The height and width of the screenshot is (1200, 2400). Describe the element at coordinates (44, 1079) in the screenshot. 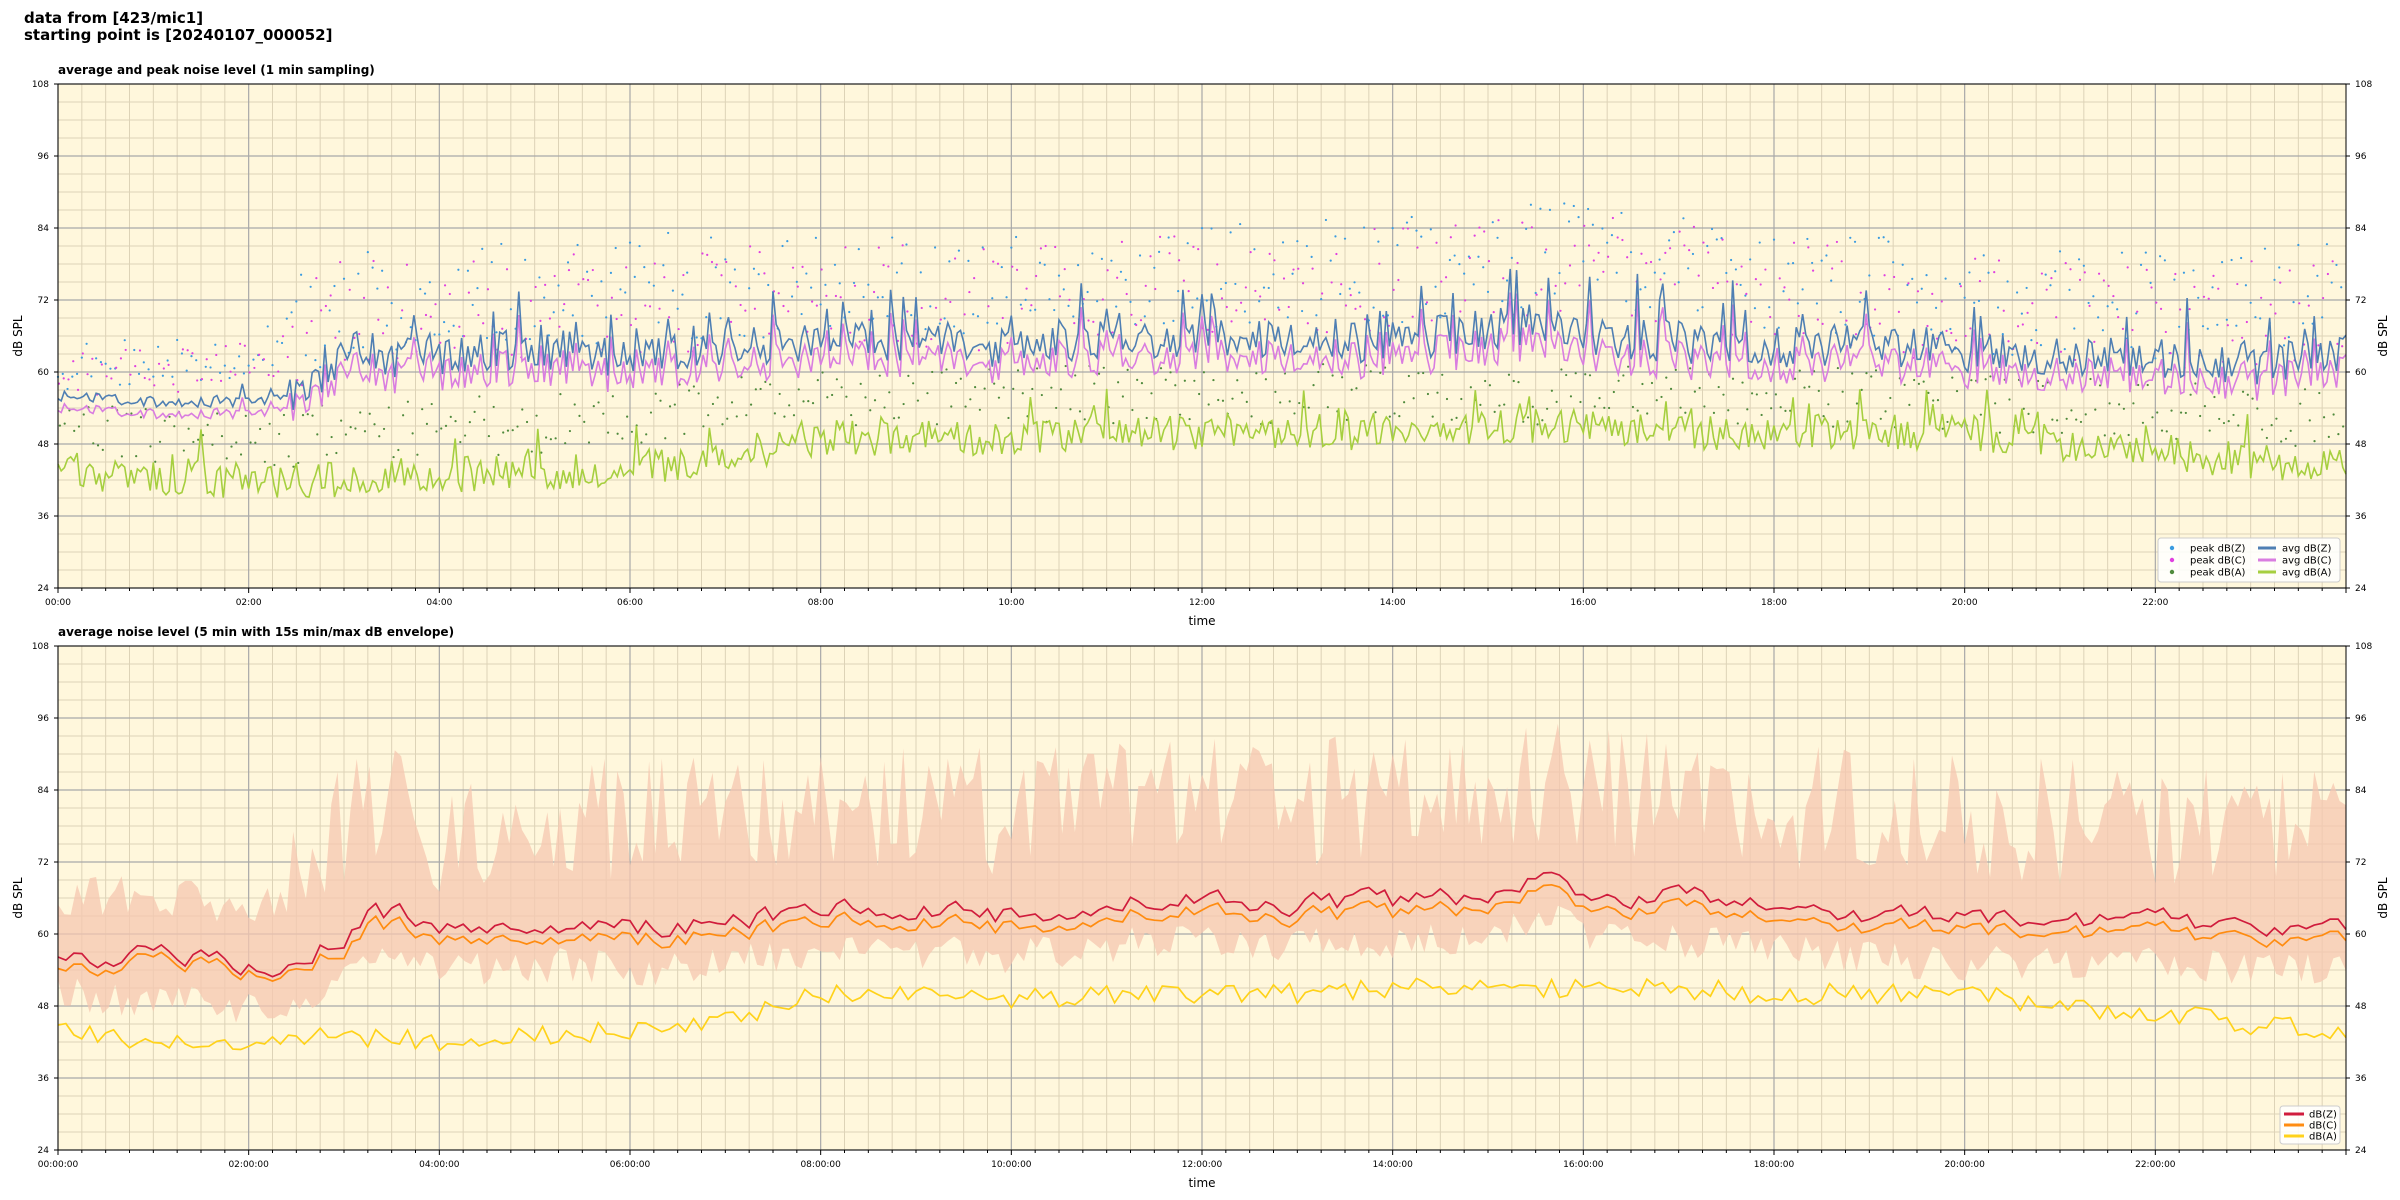

I see `y-tick-label-left: 36` at that location.